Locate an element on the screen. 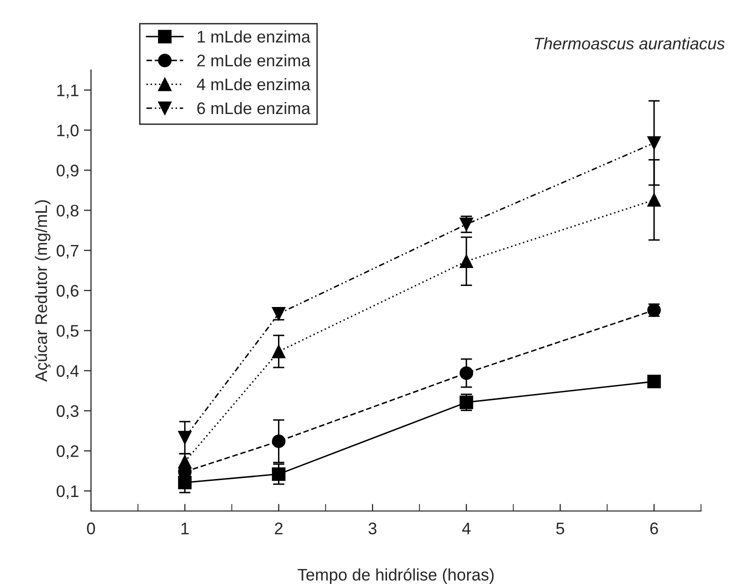 This screenshot has width=734, height=584. x-tick-label: 5 is located at coordinates (560, 528).